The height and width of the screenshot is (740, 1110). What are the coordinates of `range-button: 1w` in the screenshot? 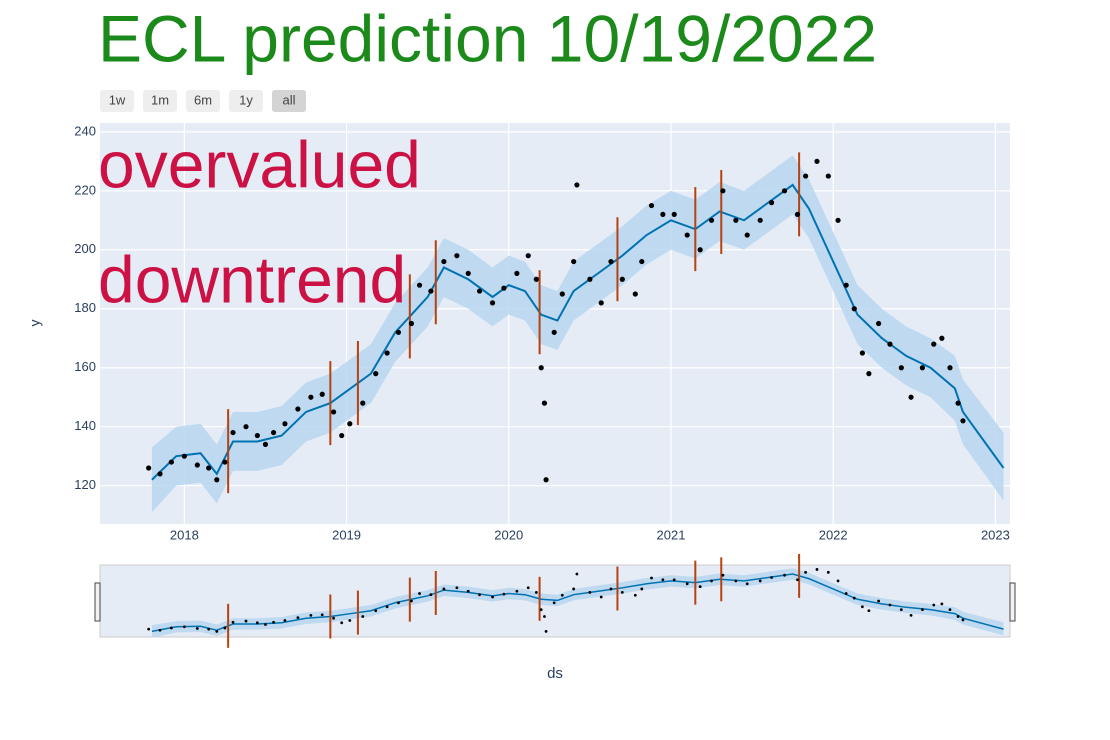 It's located at (117, 101).